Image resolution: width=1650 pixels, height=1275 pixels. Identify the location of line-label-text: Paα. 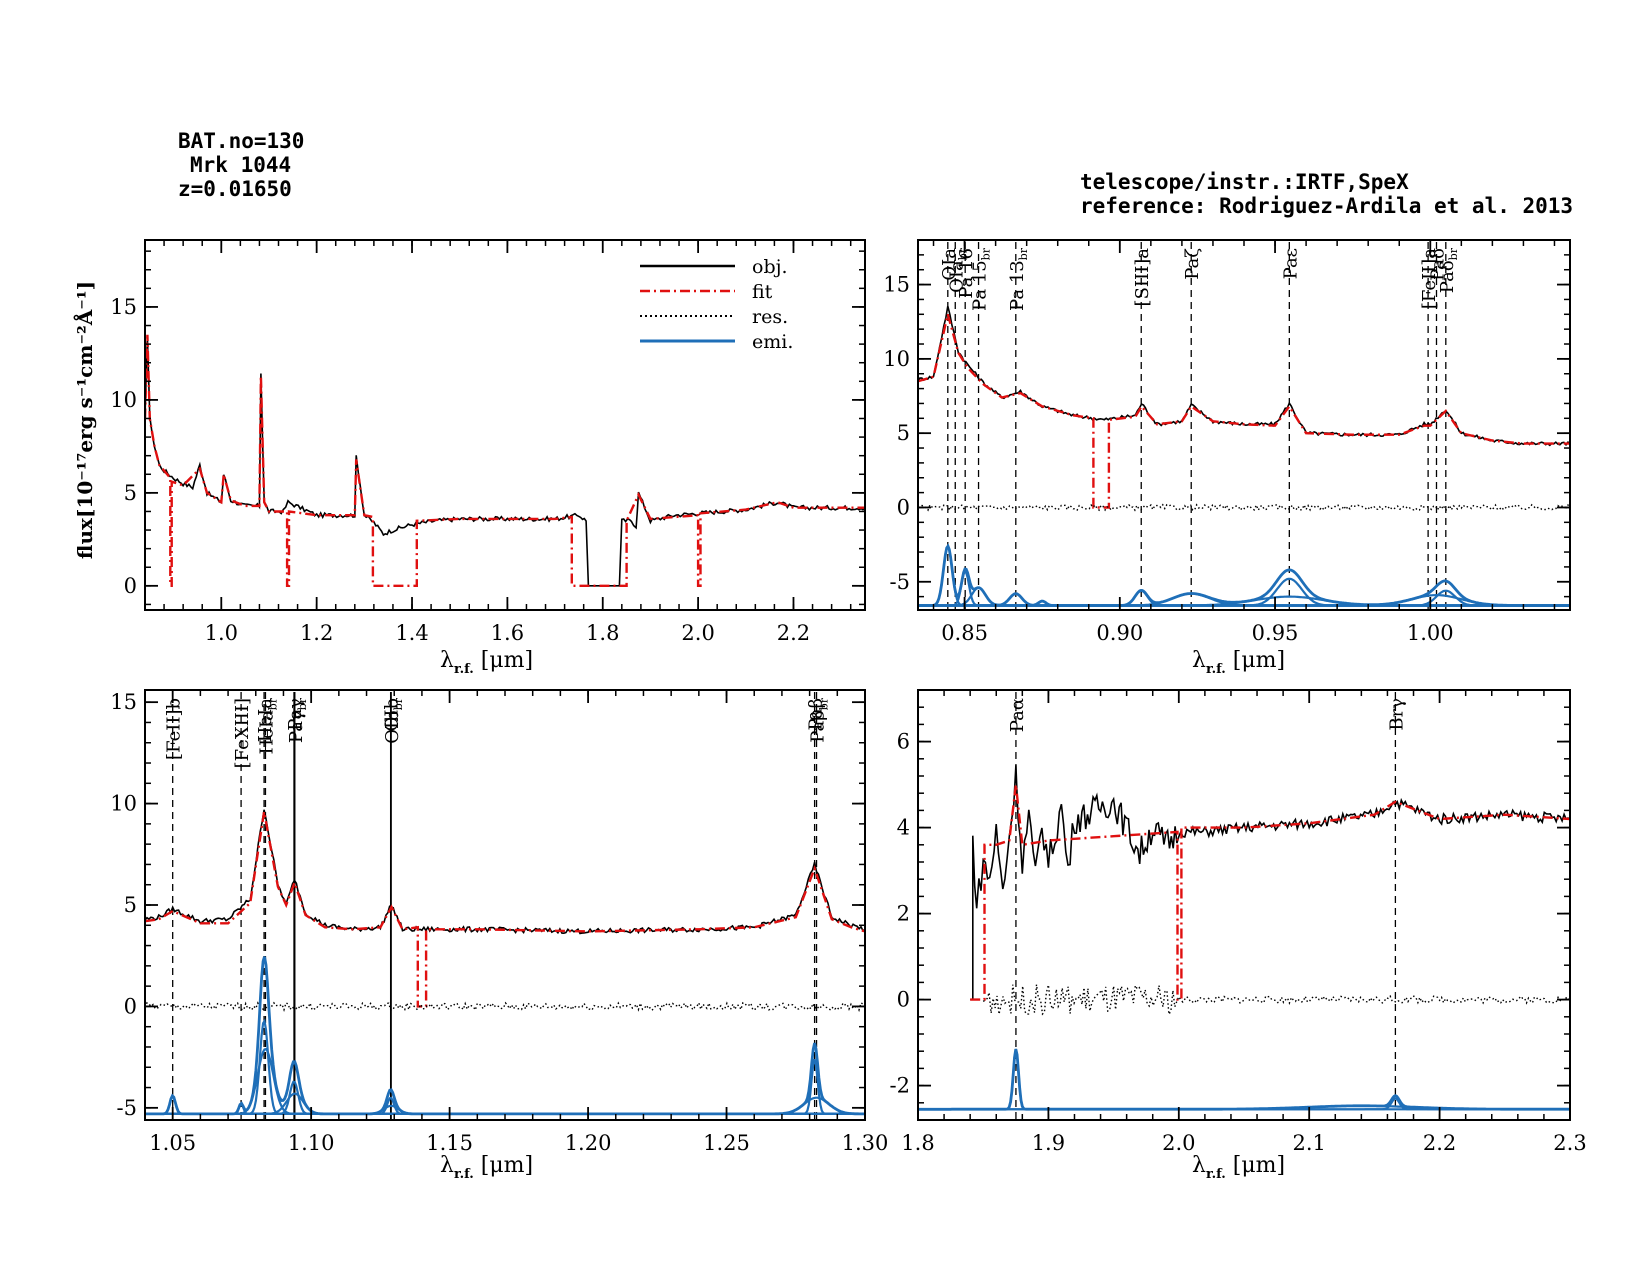
(1017, 715).